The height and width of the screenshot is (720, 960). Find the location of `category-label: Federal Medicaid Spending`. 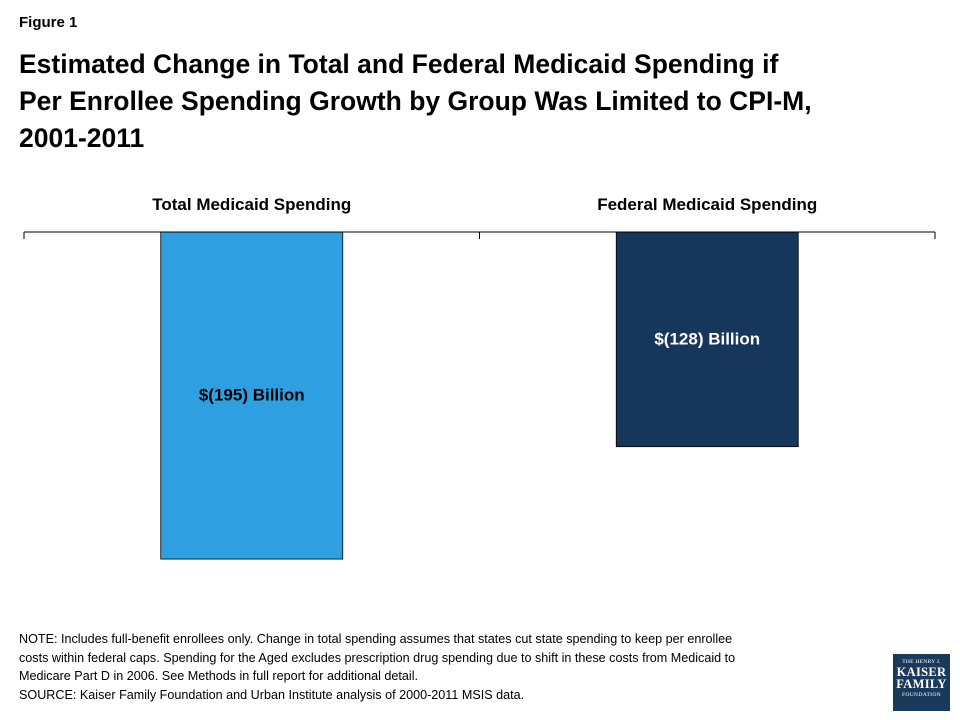

category-label: Federal Medicaid Spending is located at coordinates (707, 204).